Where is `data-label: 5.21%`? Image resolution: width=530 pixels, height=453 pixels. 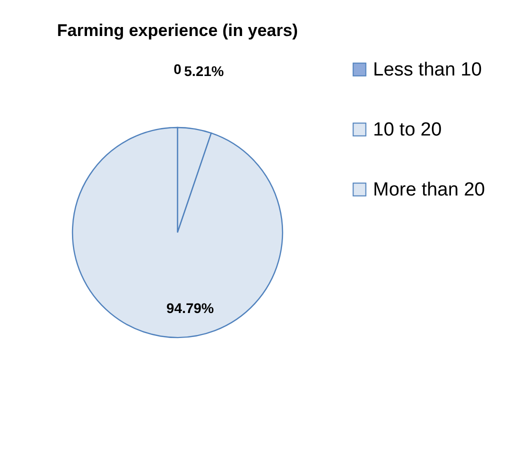 data-label: 5.21% is located at coordinates (204, 71).